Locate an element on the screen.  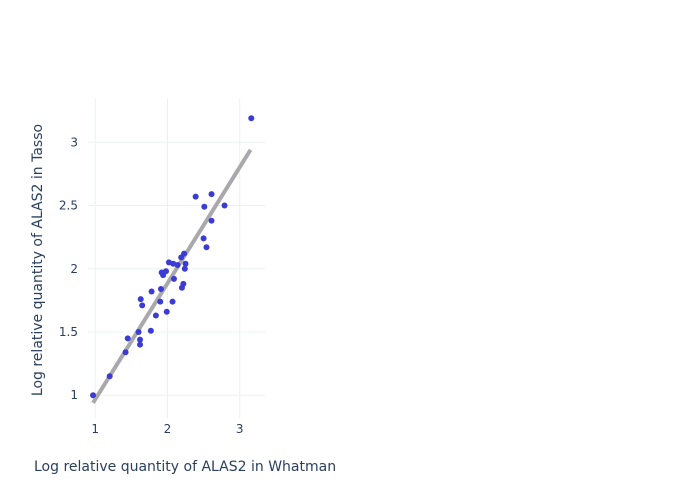
point-layer is located at coordinates (172, 257).